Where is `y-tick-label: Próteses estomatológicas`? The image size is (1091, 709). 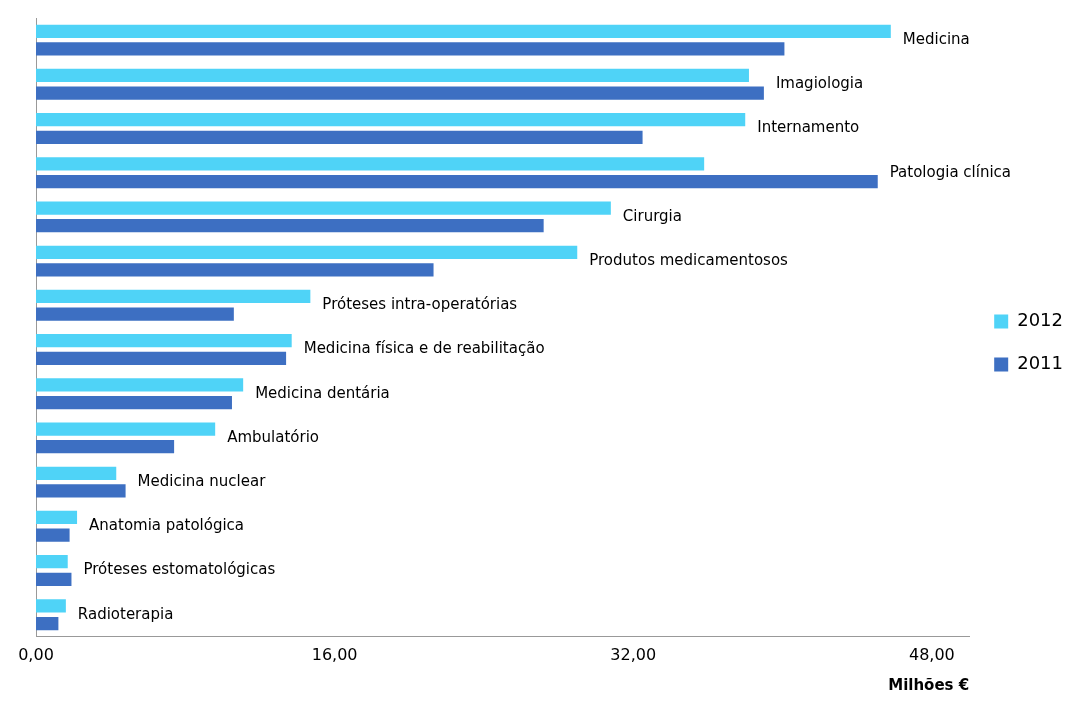
y-tick-label: Próteses estomatológicas is located at coordinates (179, 569).